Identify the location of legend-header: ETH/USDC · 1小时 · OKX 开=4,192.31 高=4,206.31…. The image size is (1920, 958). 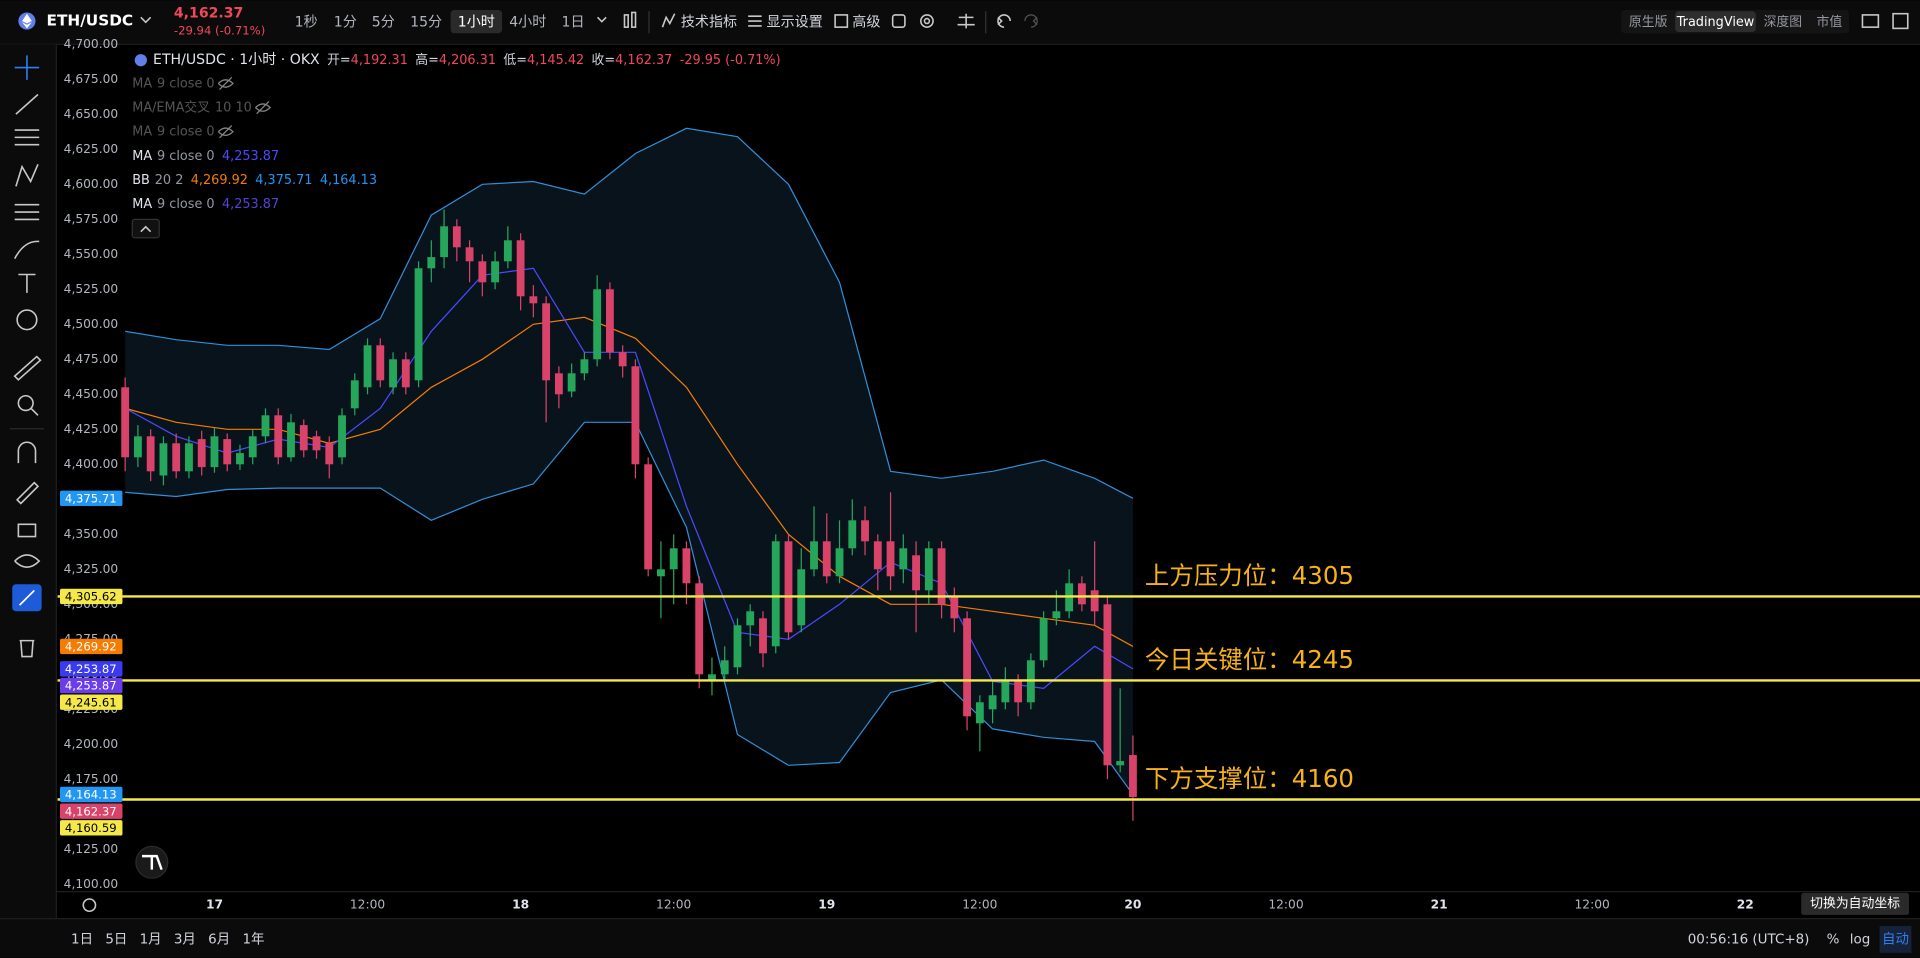
(467, 60).